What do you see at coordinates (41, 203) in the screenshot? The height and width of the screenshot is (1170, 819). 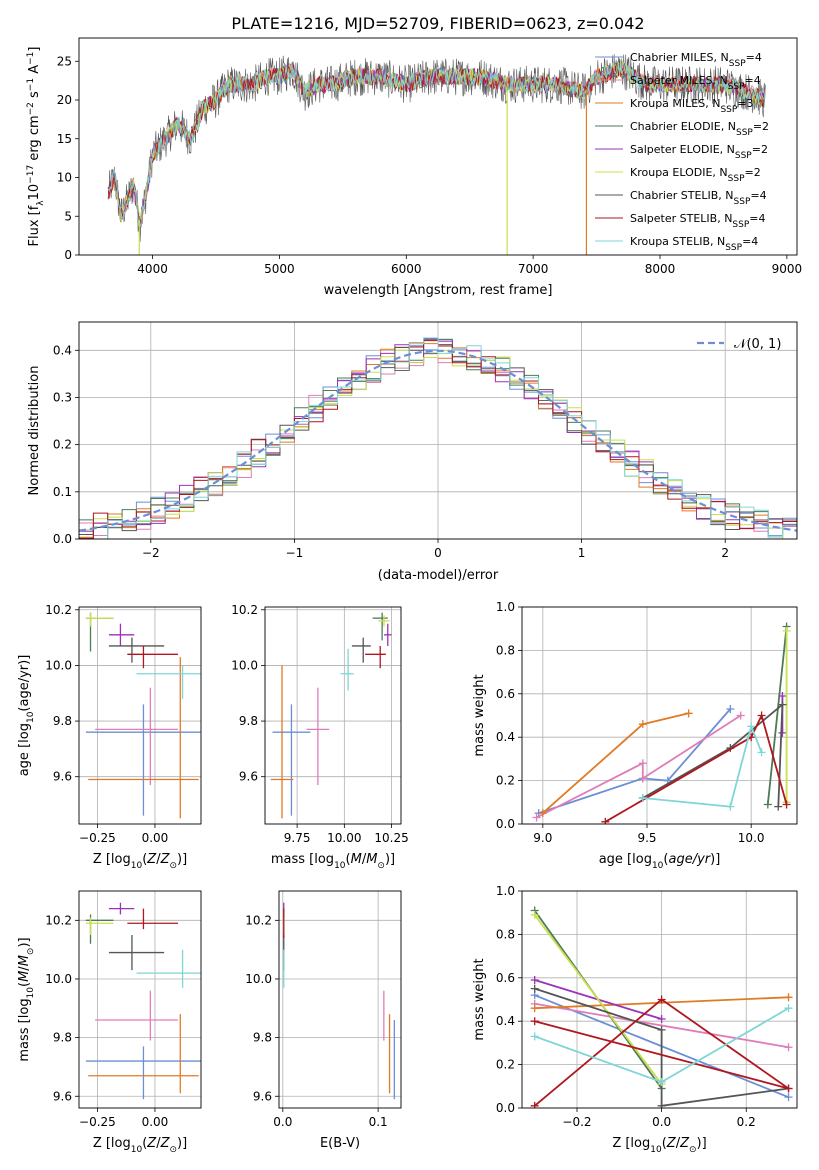 I see `label-part: λ` at bounding box center [41, 203].